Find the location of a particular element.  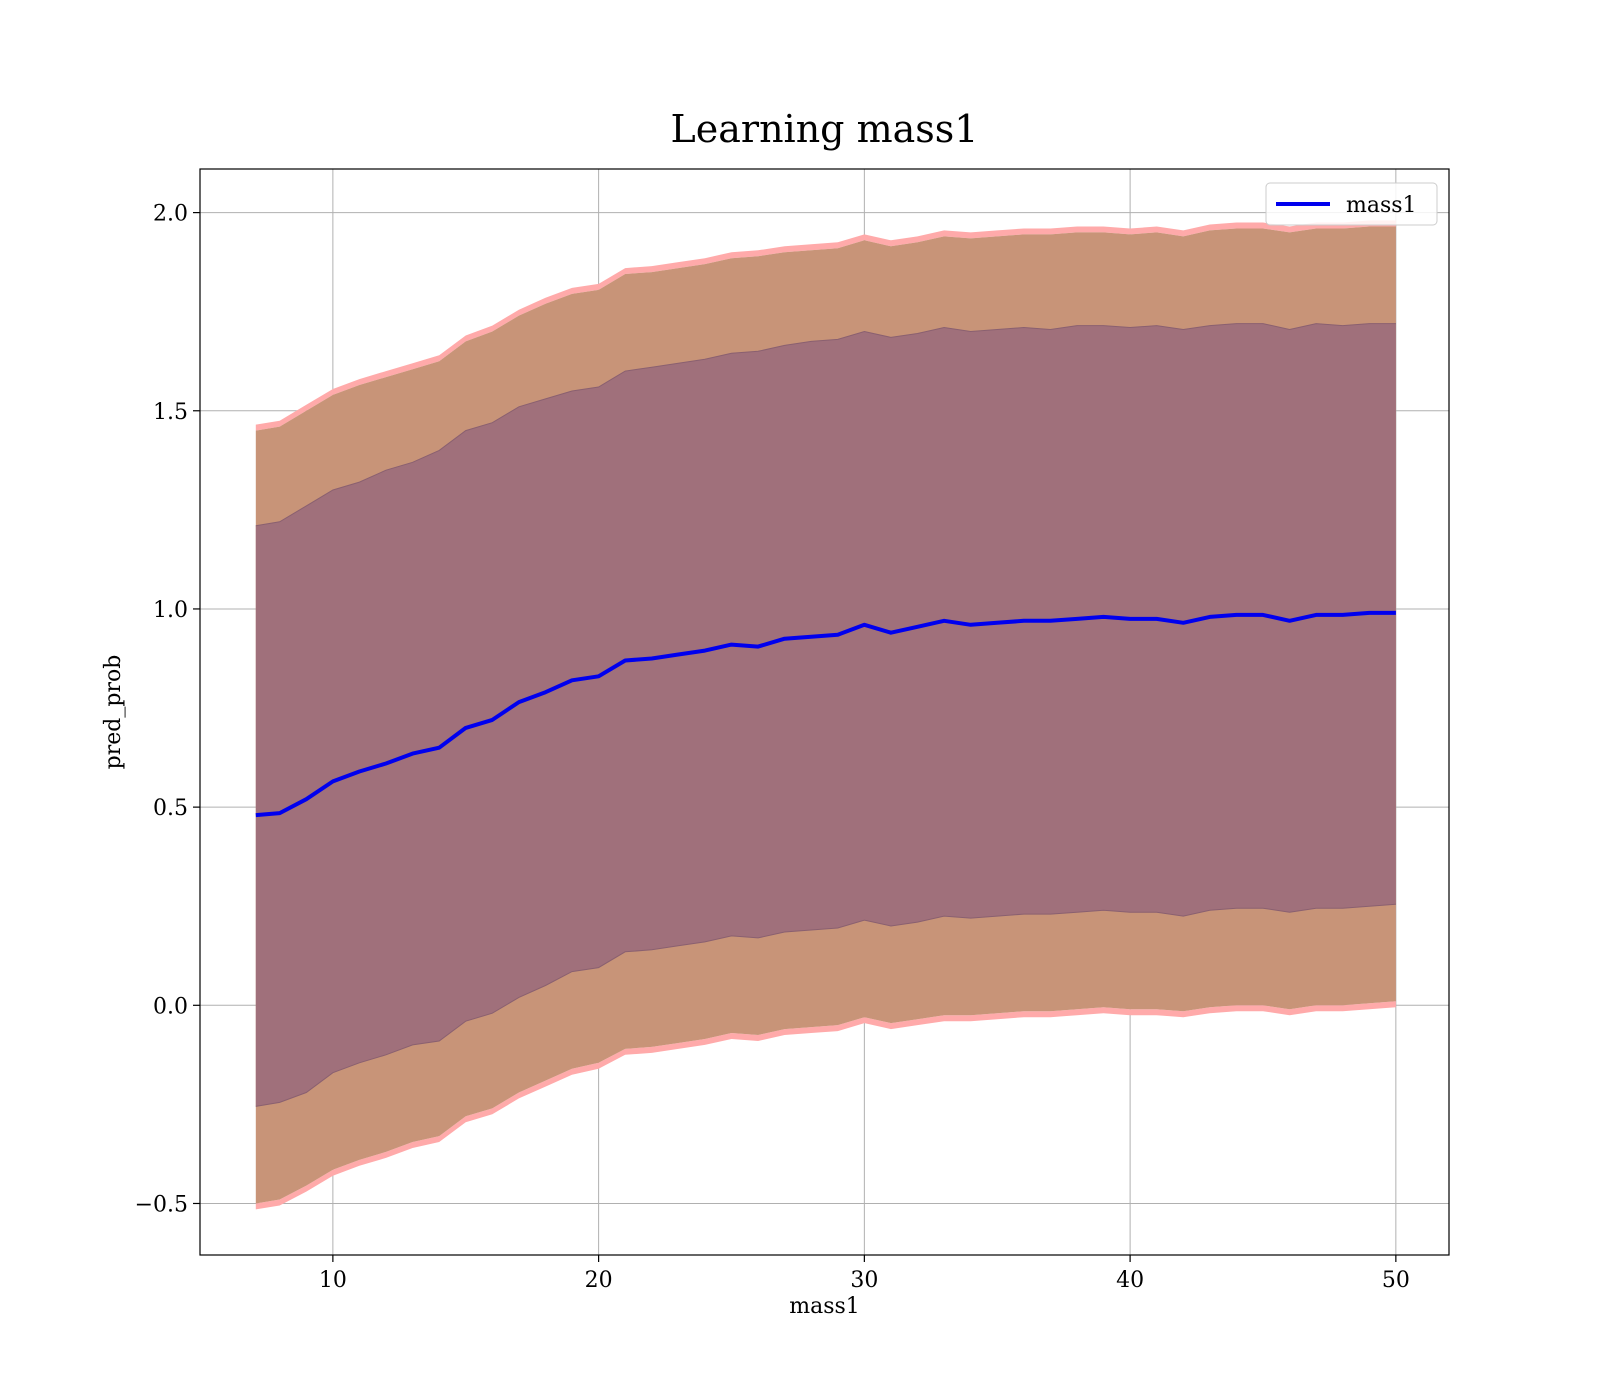

x-tick-label: 40 is located at coordinates (1130, 1280).